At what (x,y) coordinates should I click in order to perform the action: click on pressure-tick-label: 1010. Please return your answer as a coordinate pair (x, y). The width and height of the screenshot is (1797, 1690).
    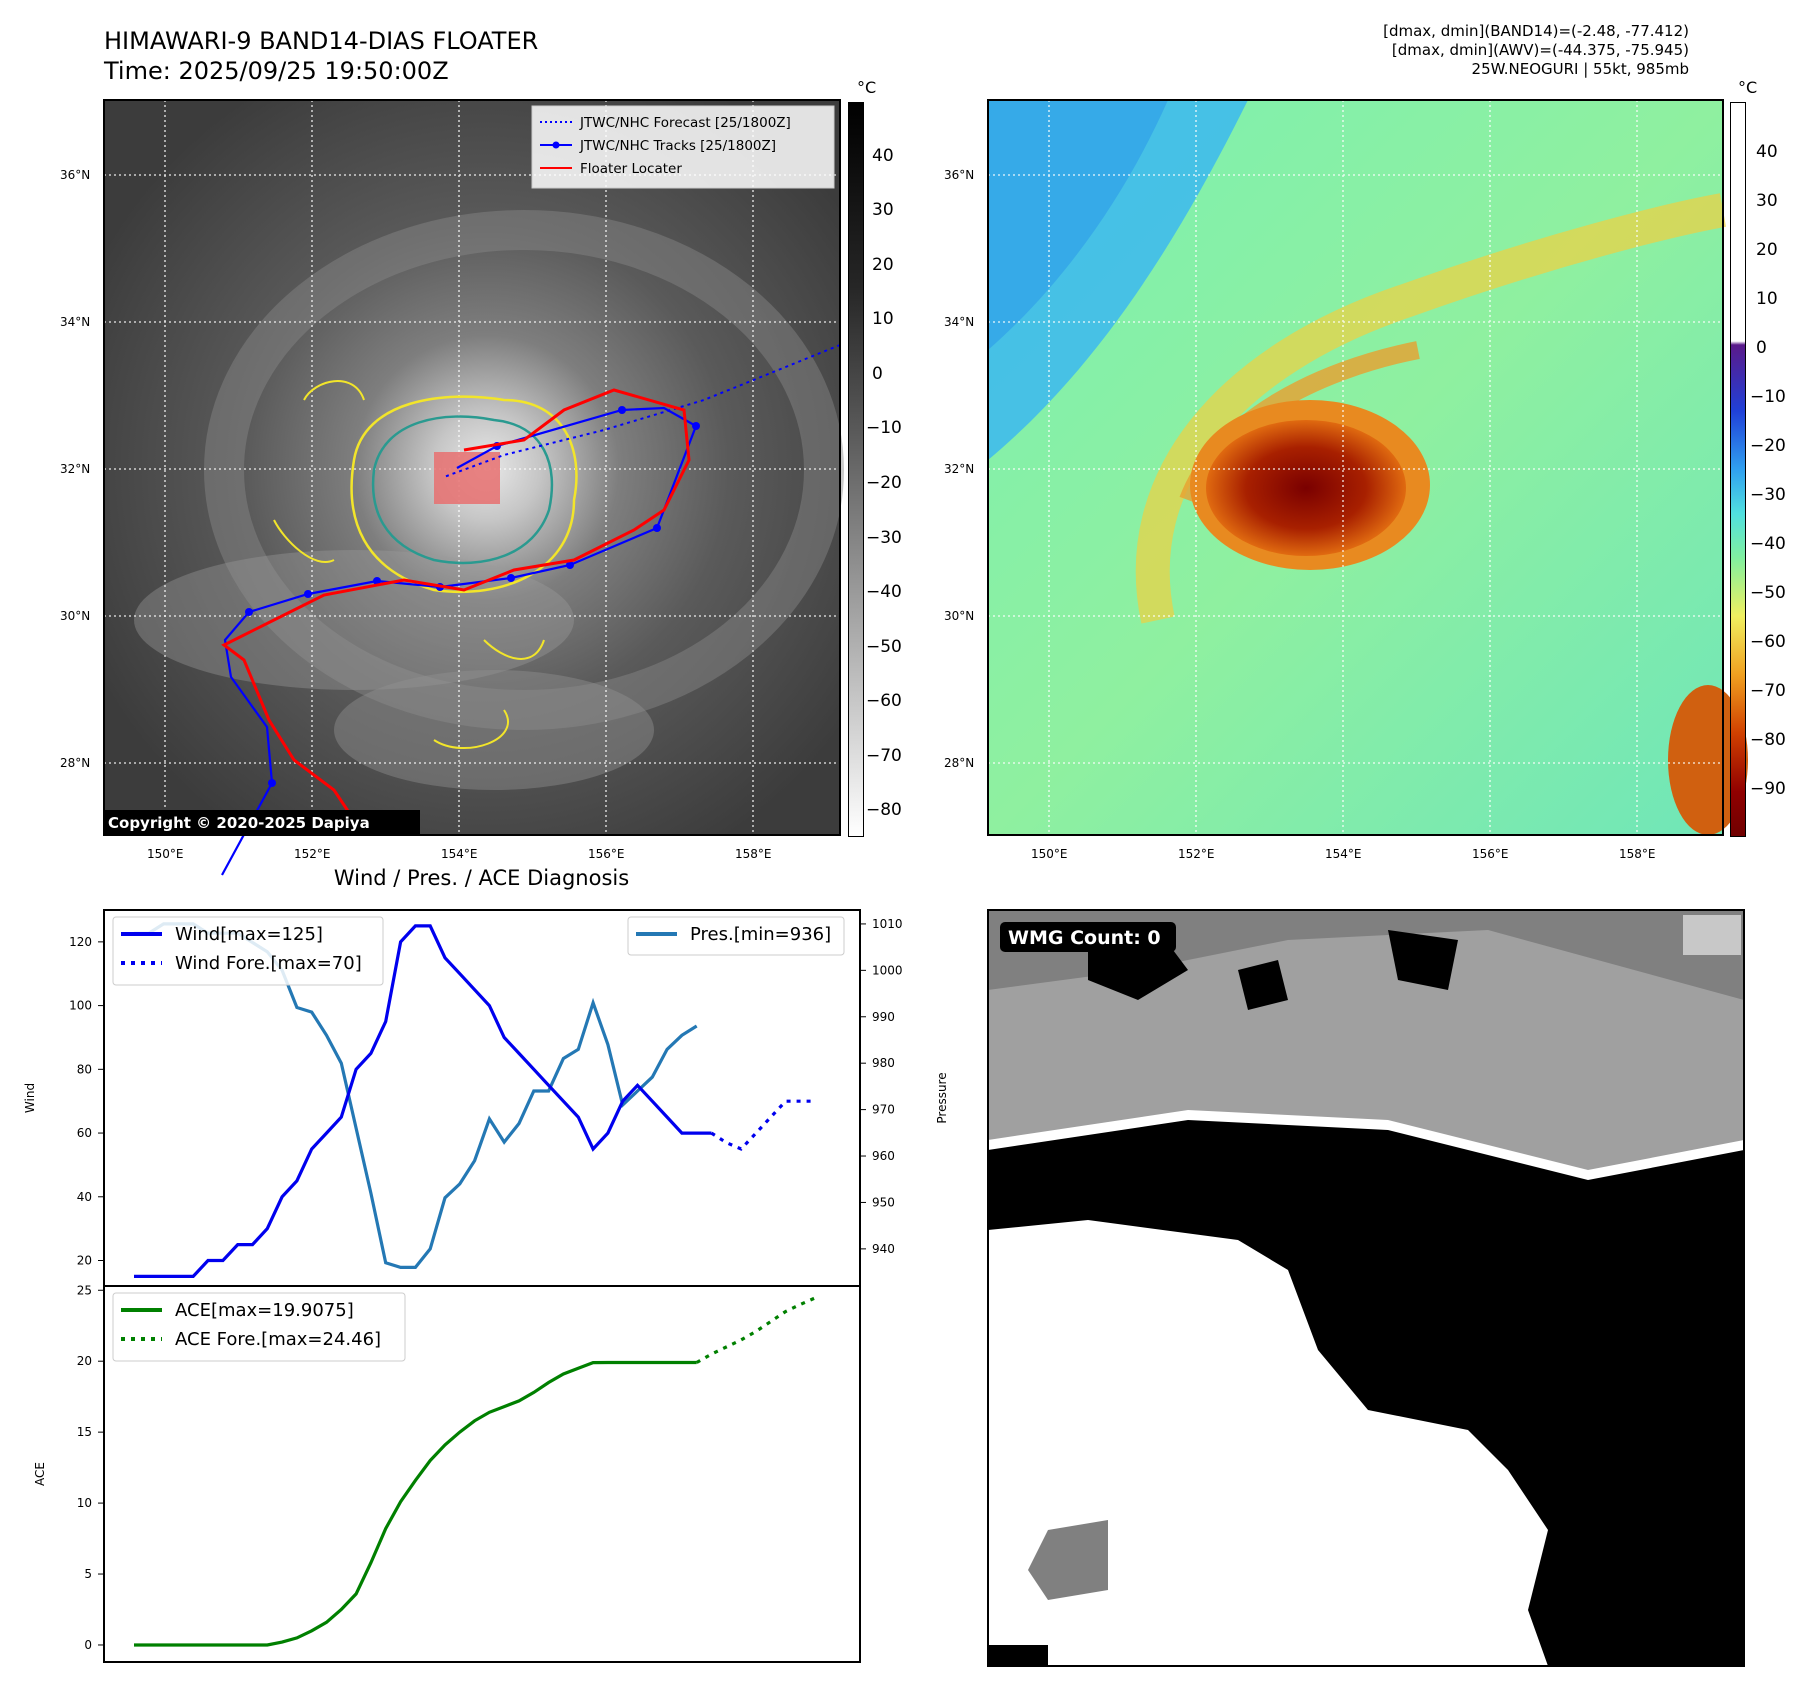
    Looking at the image, I should click on (887, 924).